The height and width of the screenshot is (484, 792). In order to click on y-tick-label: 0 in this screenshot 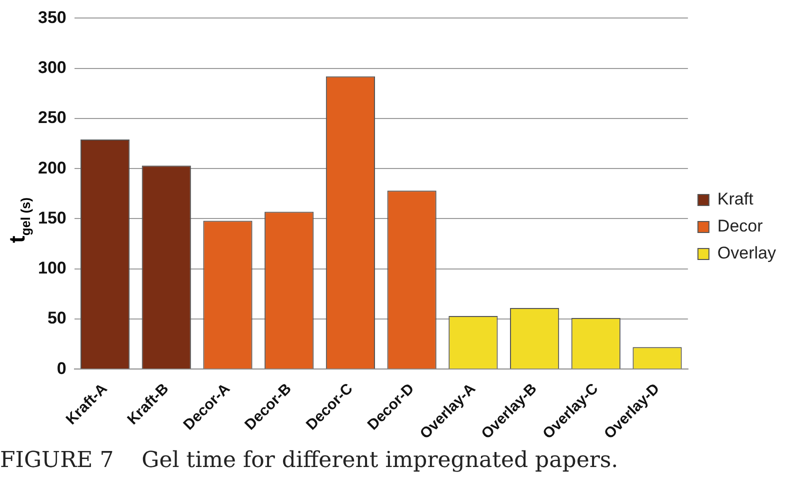, I will do `click(61, 368)`.